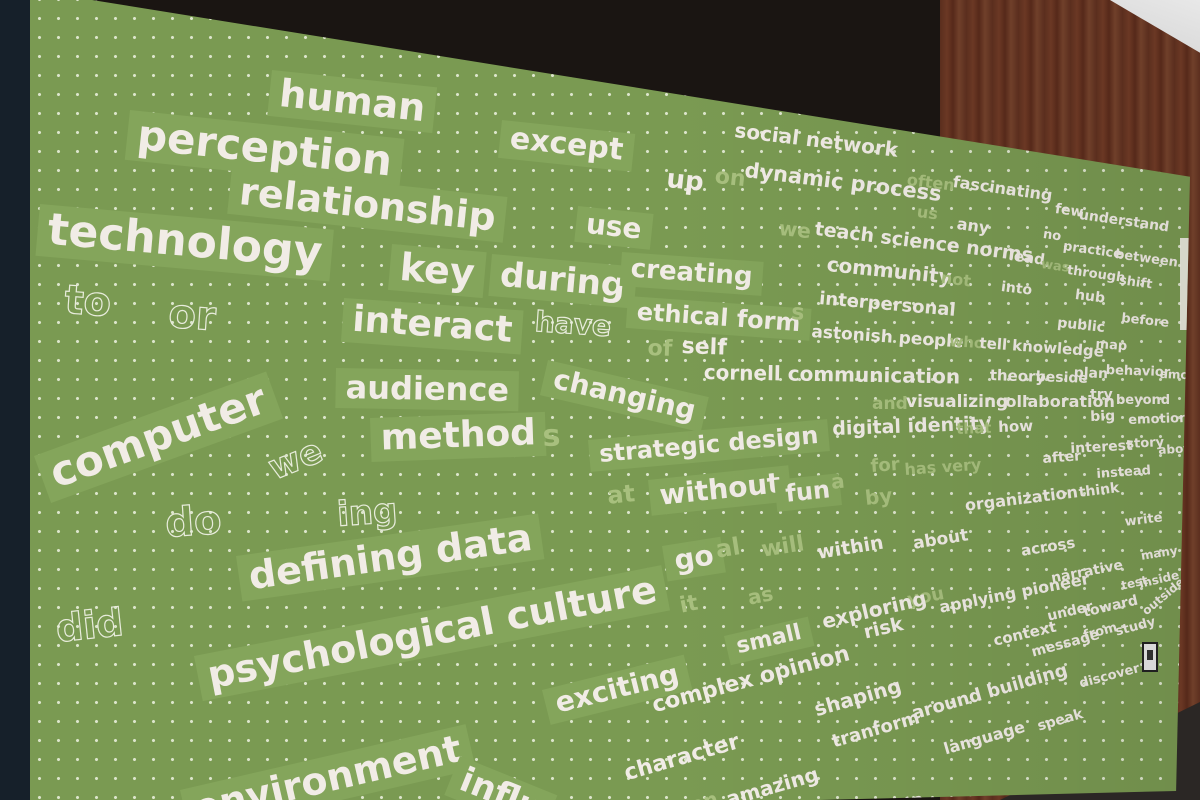  What do you see at coordinates (887, 337) in the screenshot?
I see `word-astonish-people: astonish people` at bounding box center [887, 337].